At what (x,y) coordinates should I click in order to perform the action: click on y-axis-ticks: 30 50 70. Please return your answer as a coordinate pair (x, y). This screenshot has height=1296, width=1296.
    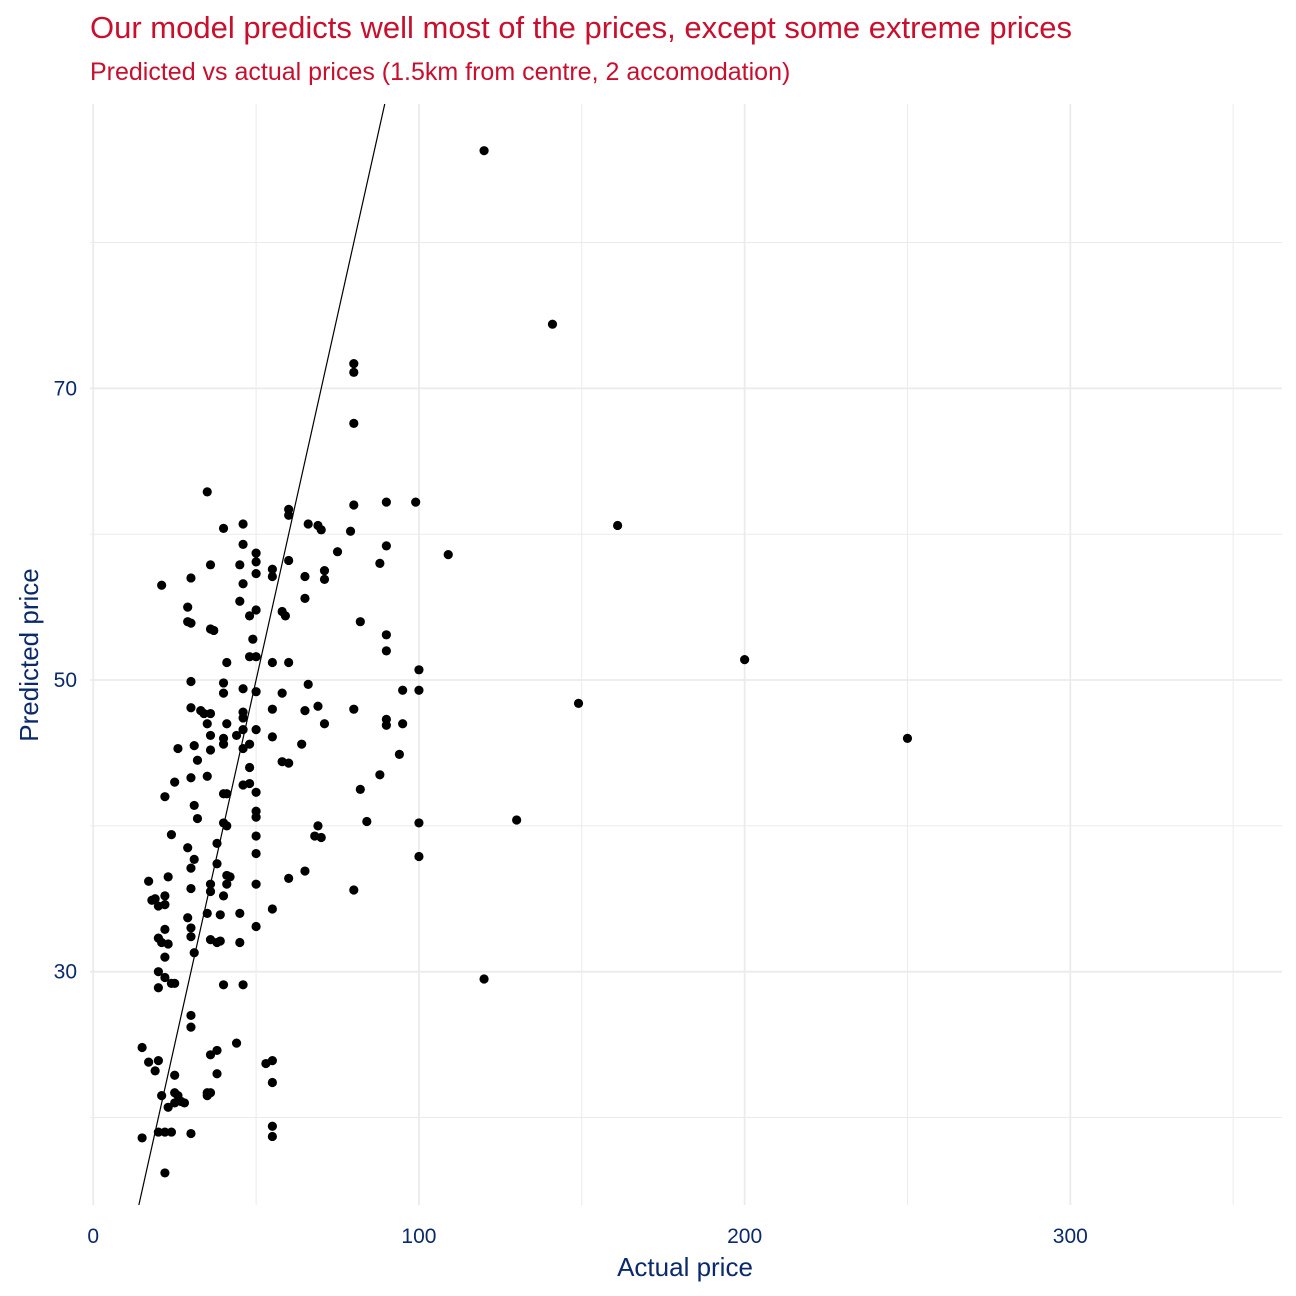
    Looking at the image, I should click on (65, 680).